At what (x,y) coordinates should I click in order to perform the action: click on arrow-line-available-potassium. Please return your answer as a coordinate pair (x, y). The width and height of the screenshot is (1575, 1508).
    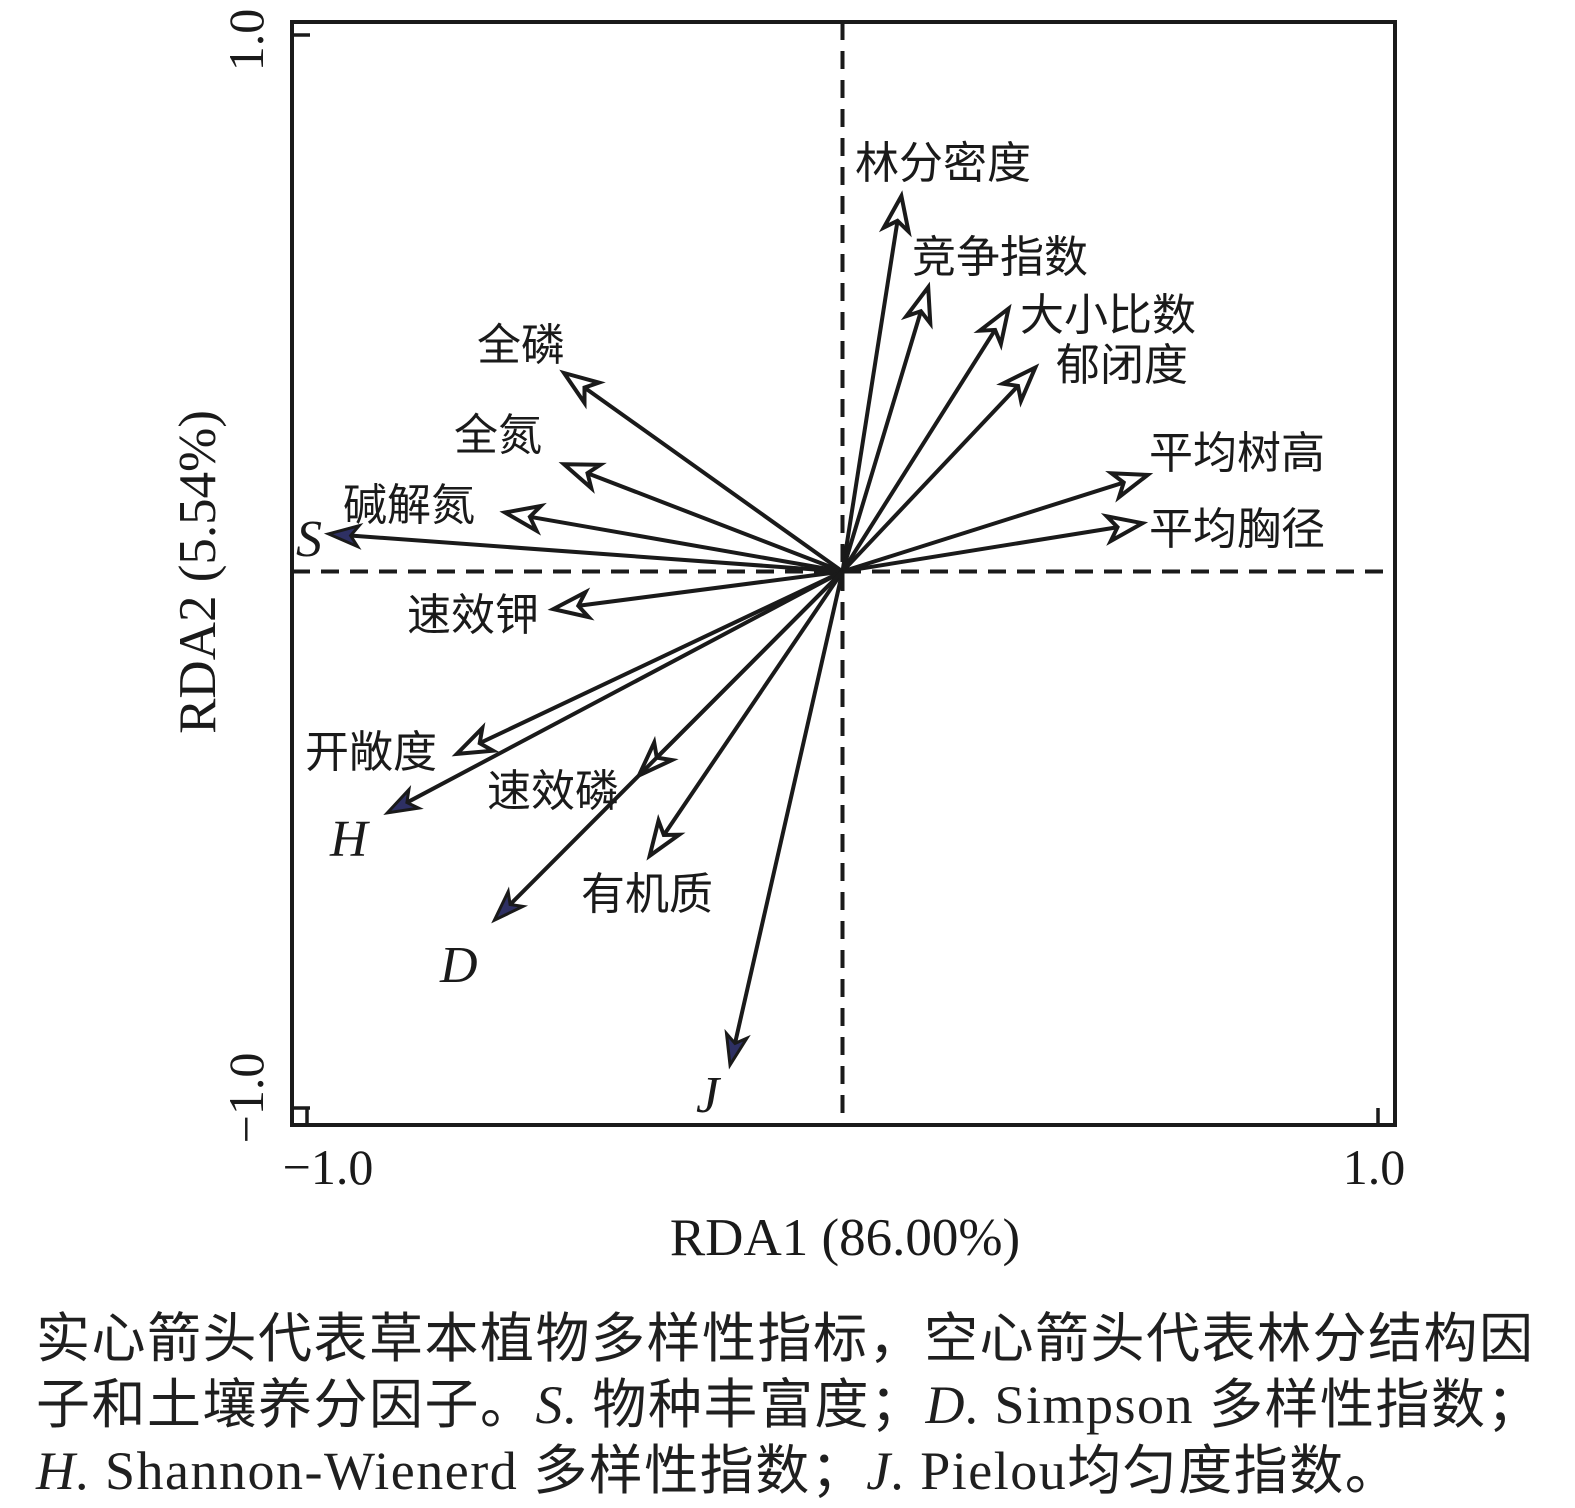
    Looking at the image, I should click on (710, 588).